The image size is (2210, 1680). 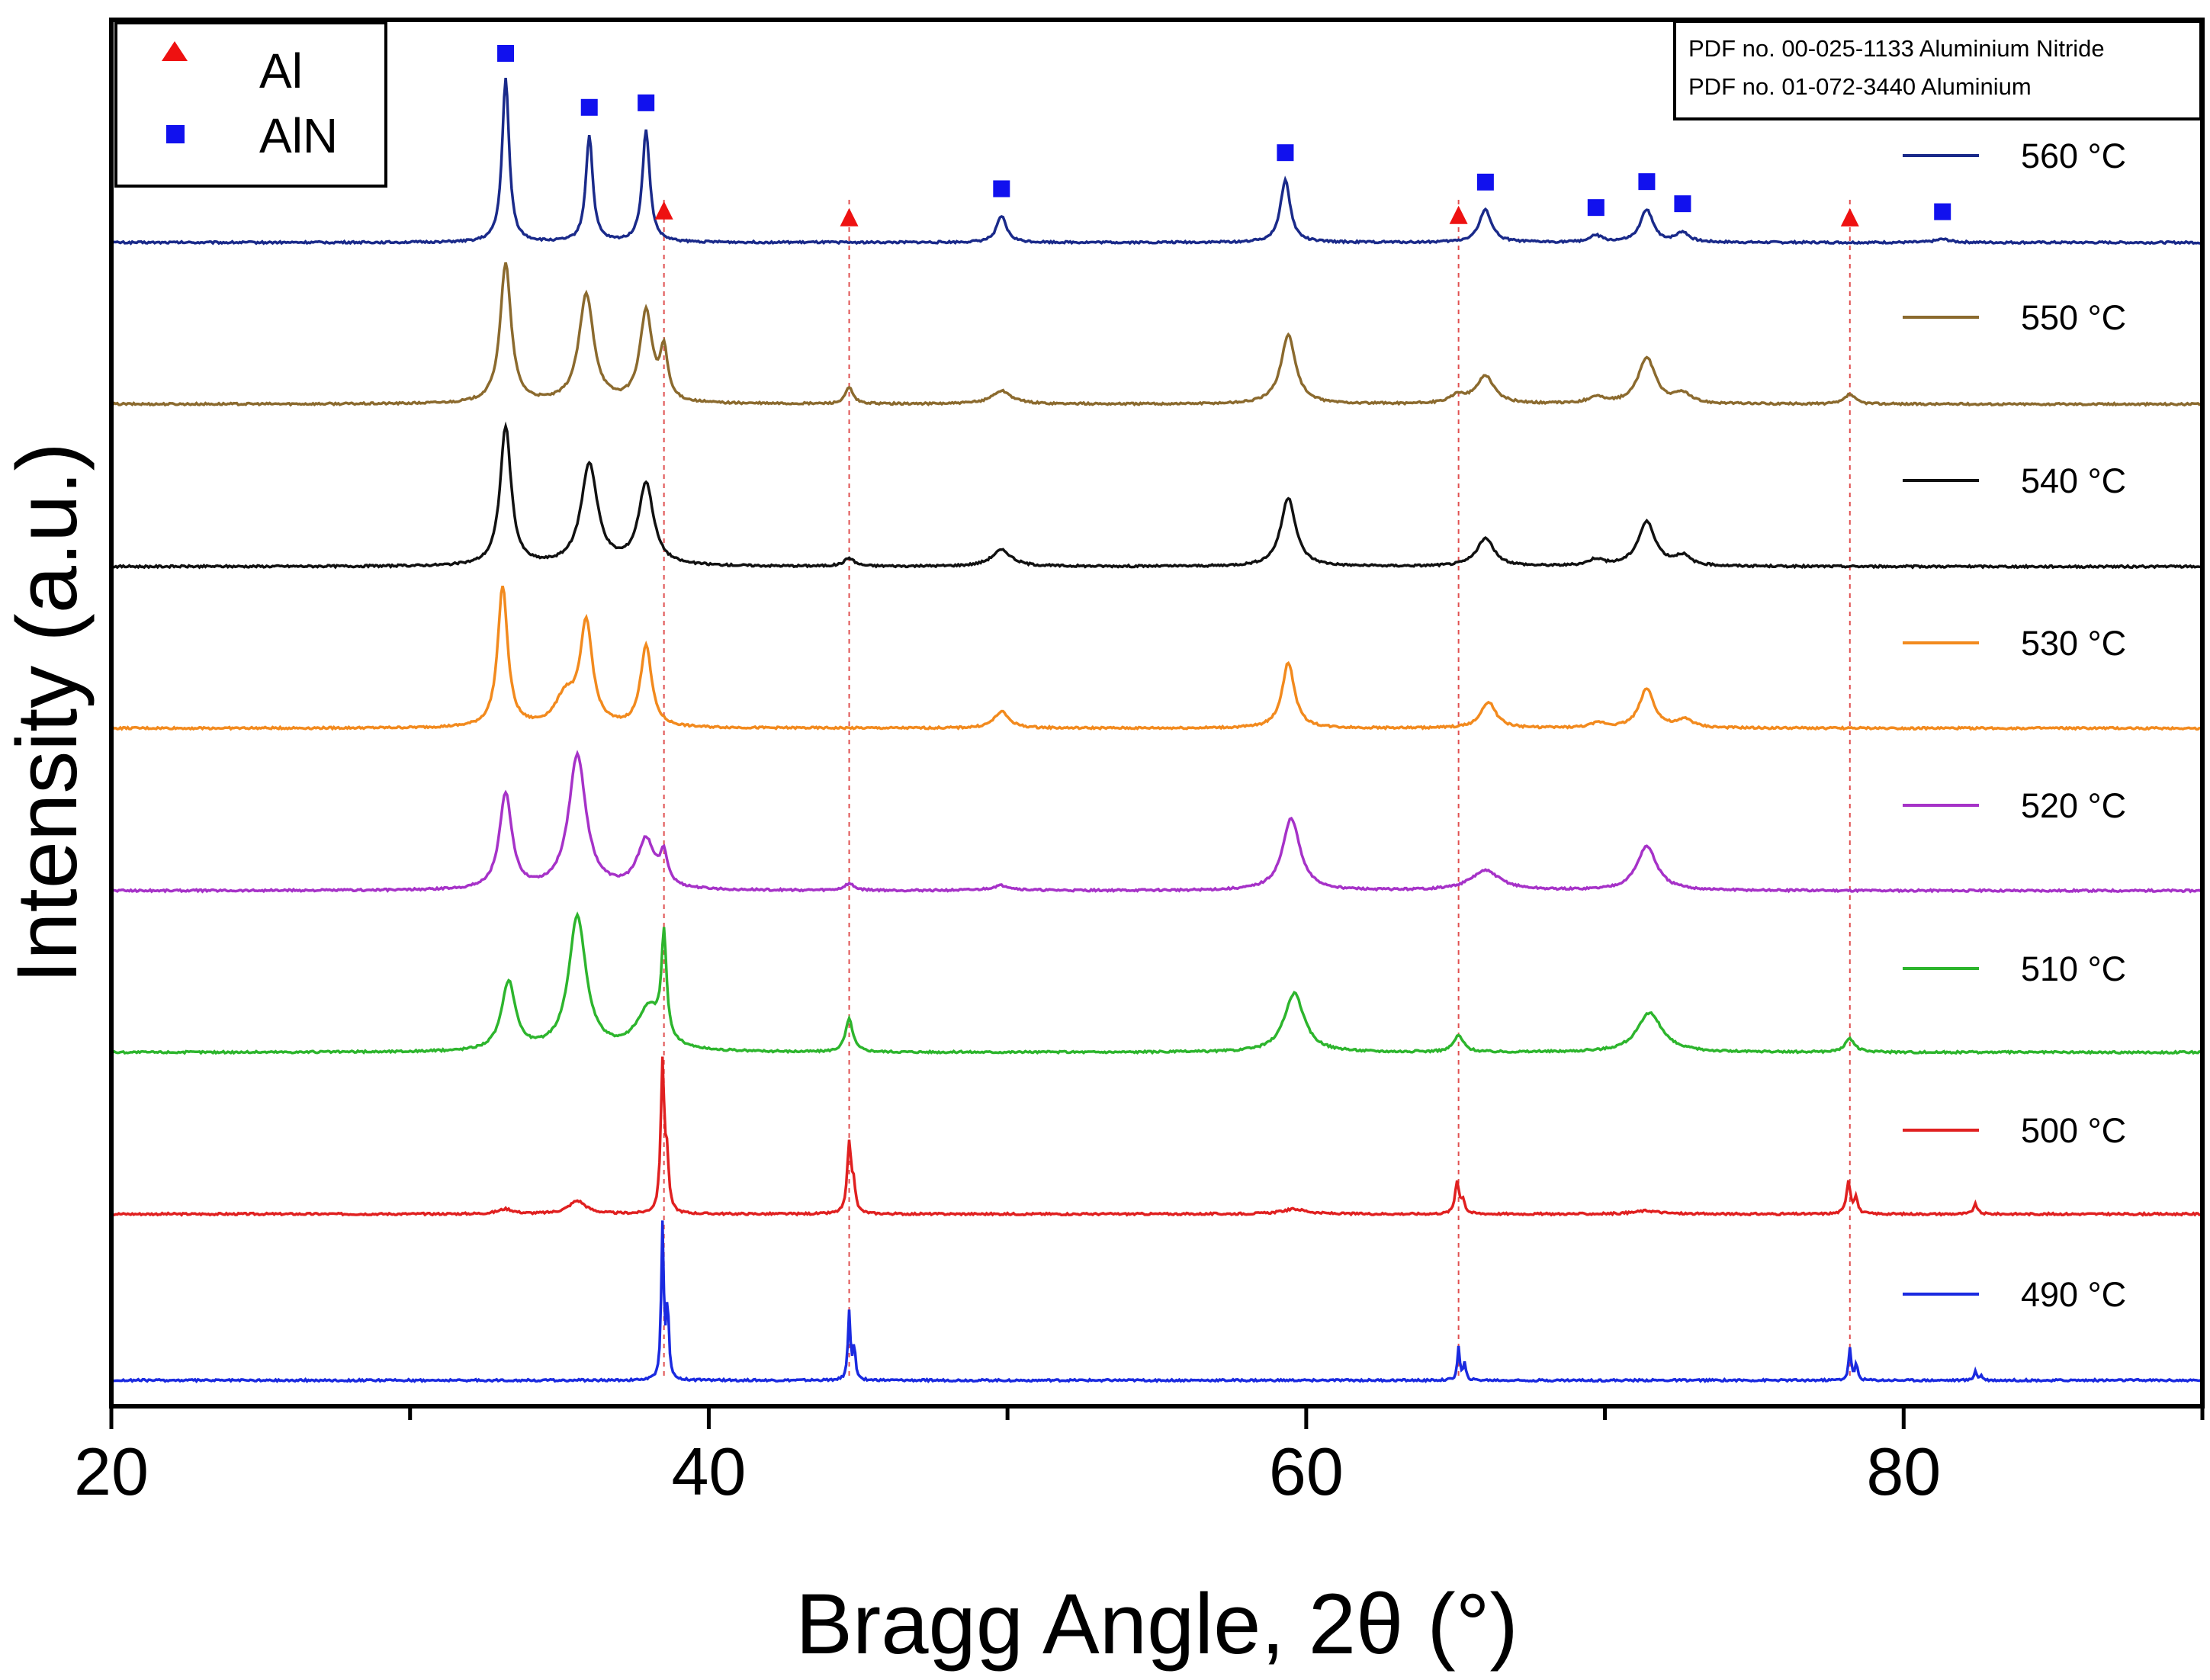 What do you see at coordinates (1157, 983) in the screenshot?
I see `series-line-510c` at bounding box center [1157, 983].